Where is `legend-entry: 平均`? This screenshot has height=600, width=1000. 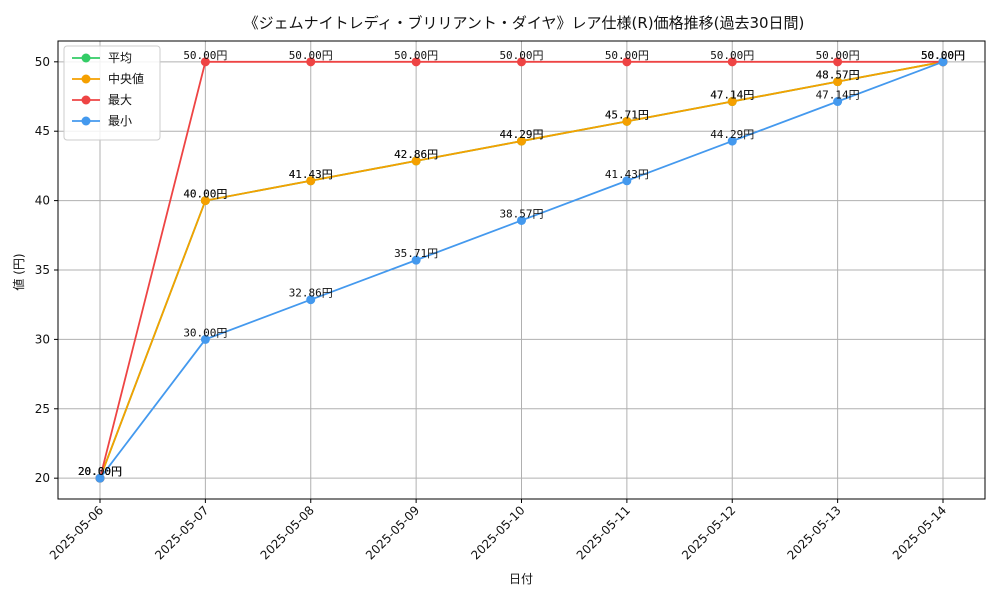 legend-entry: 平均 is located at coordinates (120, 58).